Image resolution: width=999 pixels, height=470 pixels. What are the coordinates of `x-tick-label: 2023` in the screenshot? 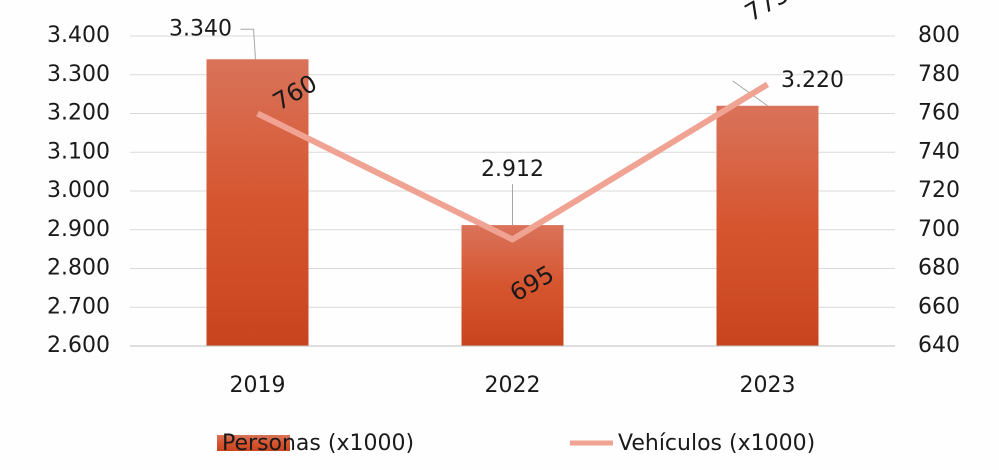 It's located at (768, 385).